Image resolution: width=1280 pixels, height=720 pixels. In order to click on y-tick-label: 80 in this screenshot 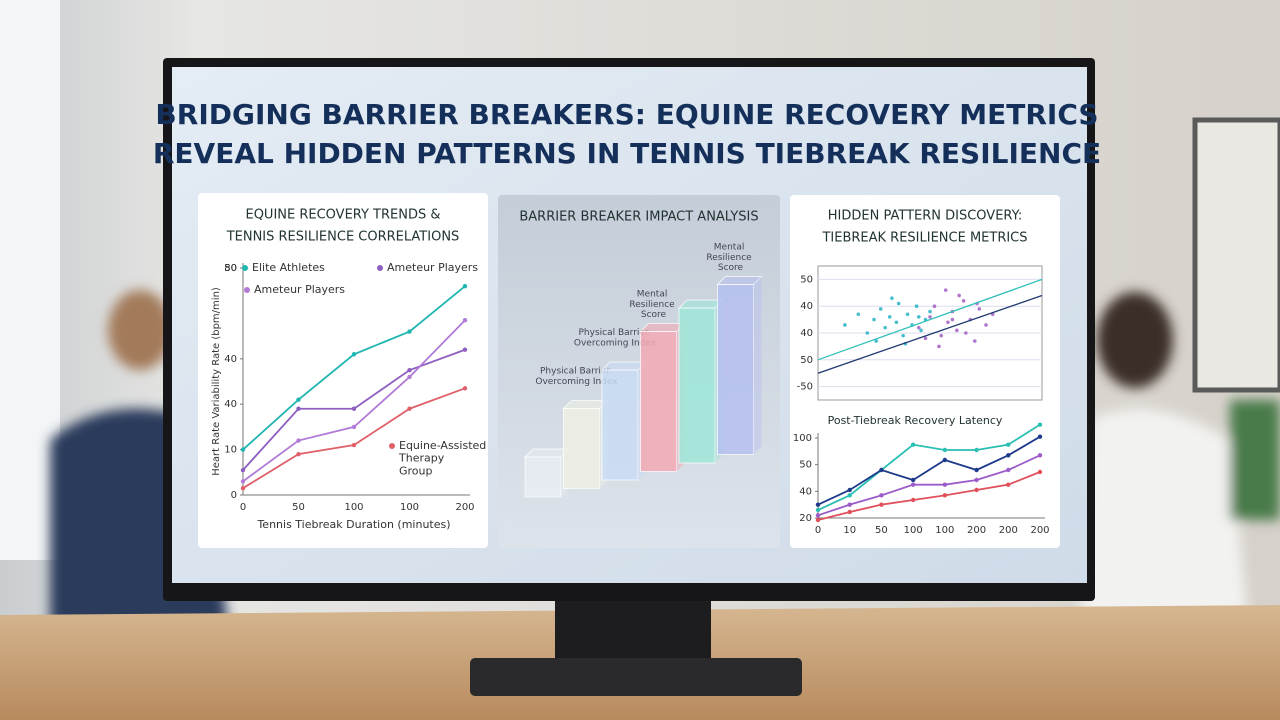, I will do `click(230, 268)`.